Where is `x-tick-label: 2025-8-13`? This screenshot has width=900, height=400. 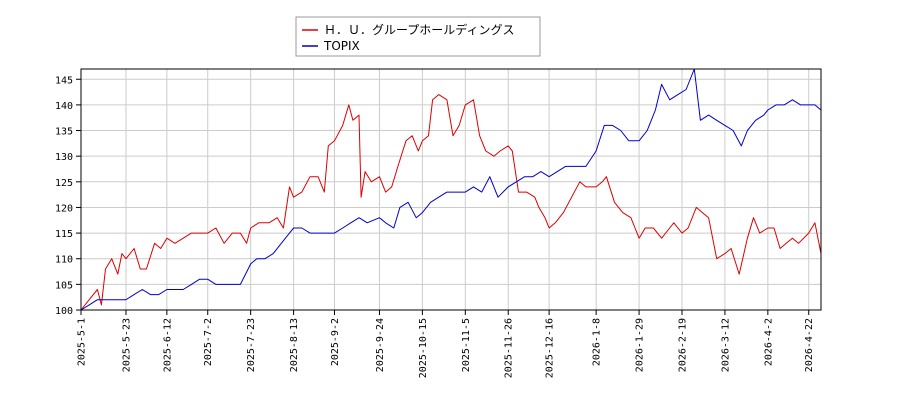 x-tick-label: 2025-8-13 is located at coordinates (294, 345).